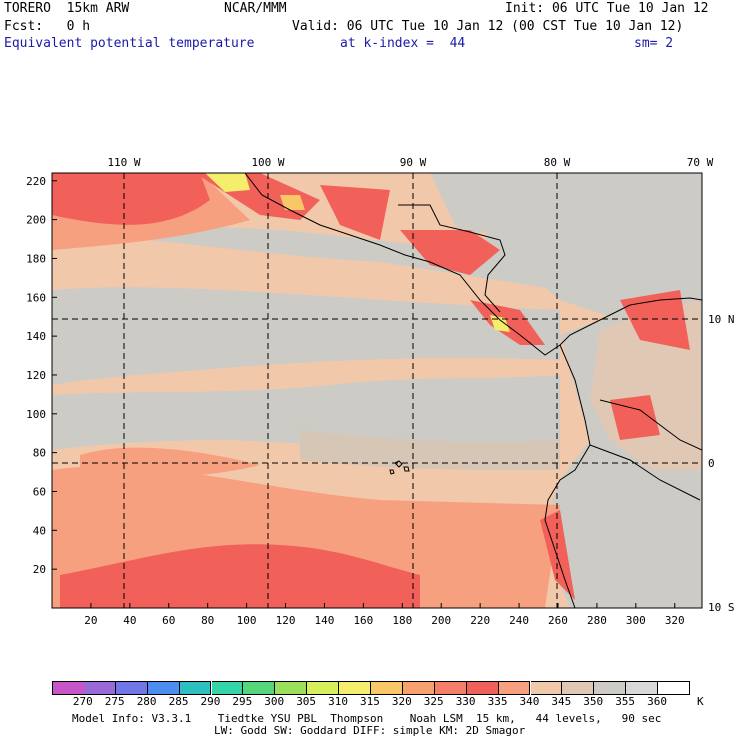 This screenshot has height=740, width=740. I want to click on x-tick-label: 80, so click(207, 620).